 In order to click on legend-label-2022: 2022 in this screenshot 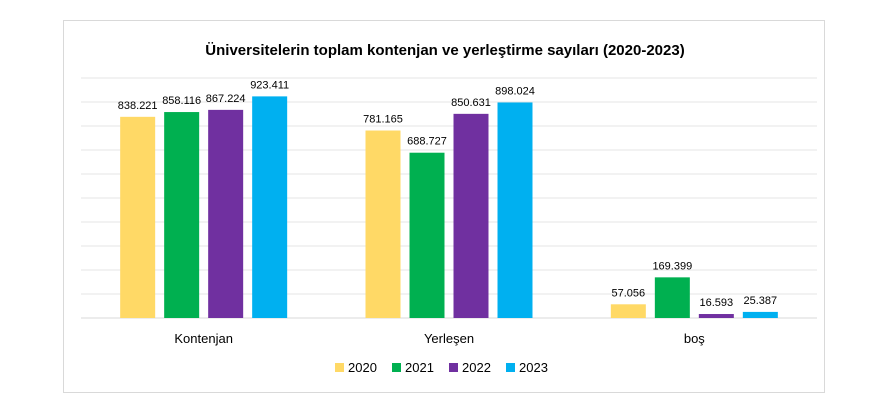, I will do `click(476, 367)`.